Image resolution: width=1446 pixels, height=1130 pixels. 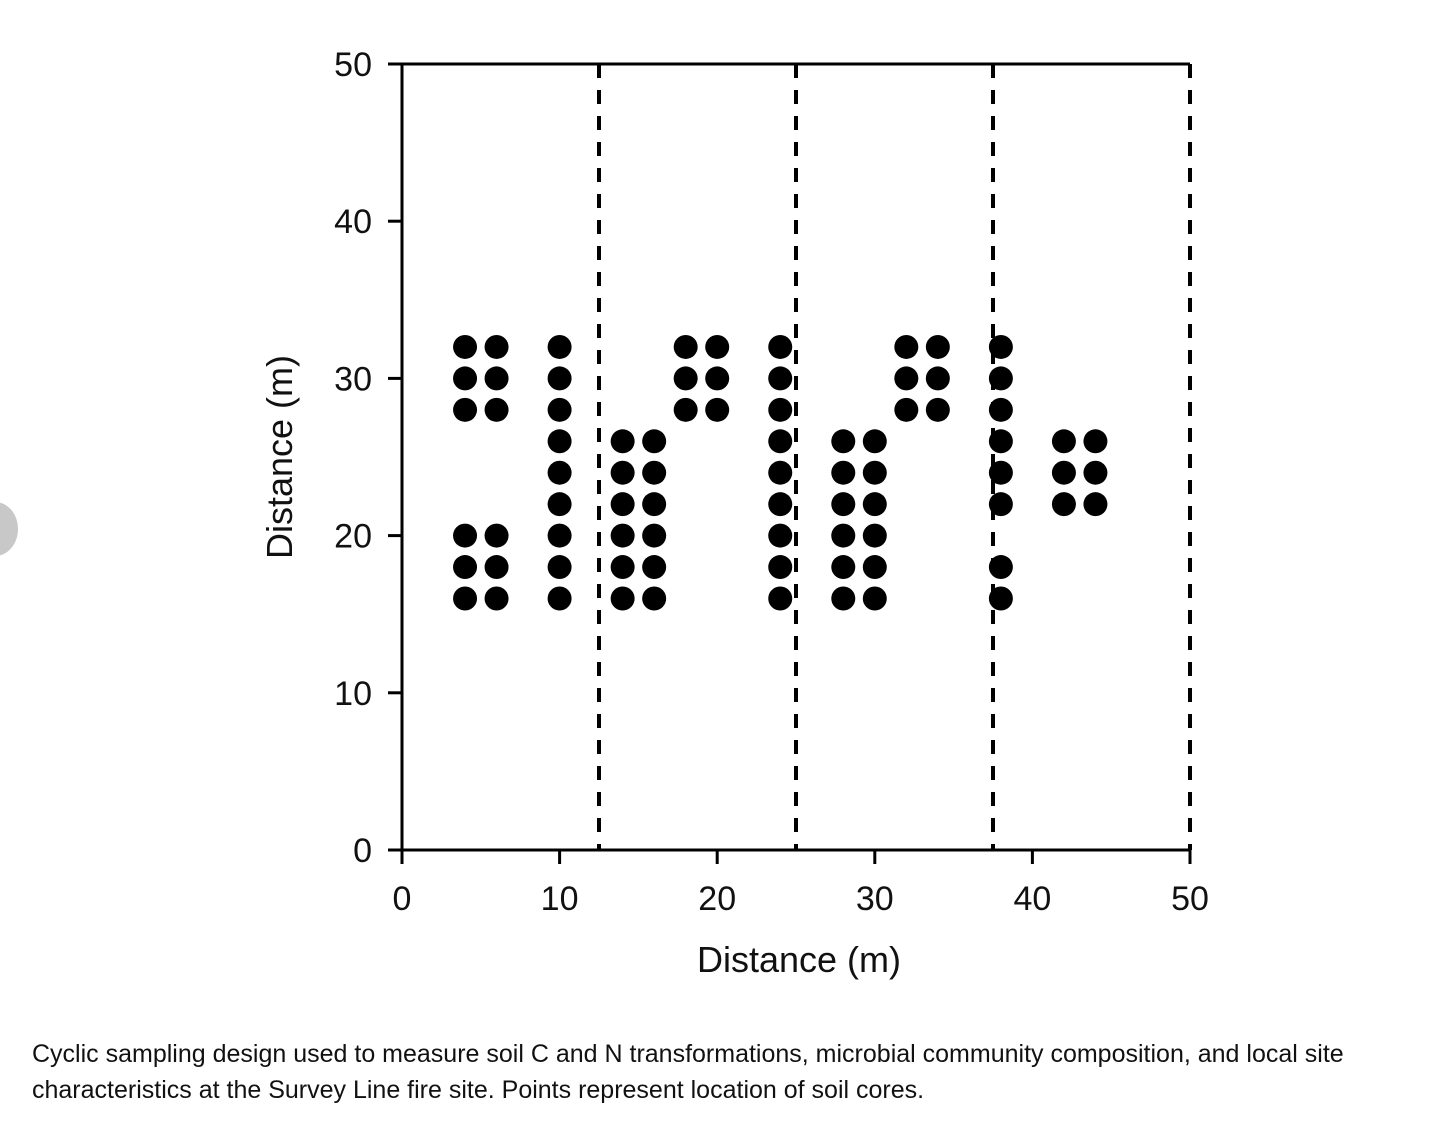 What do you see at coordinates (717, 899) in the screenshot?
I see `x-tick-label-20: 20` at bounding box center [717, 899].